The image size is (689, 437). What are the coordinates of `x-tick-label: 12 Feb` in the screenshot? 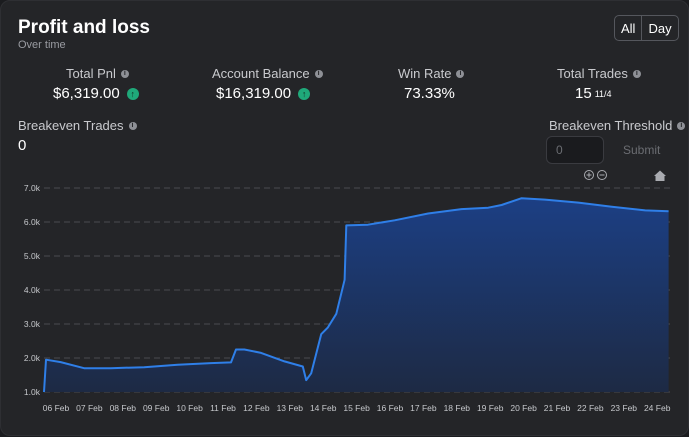 It's located at (256, 408).